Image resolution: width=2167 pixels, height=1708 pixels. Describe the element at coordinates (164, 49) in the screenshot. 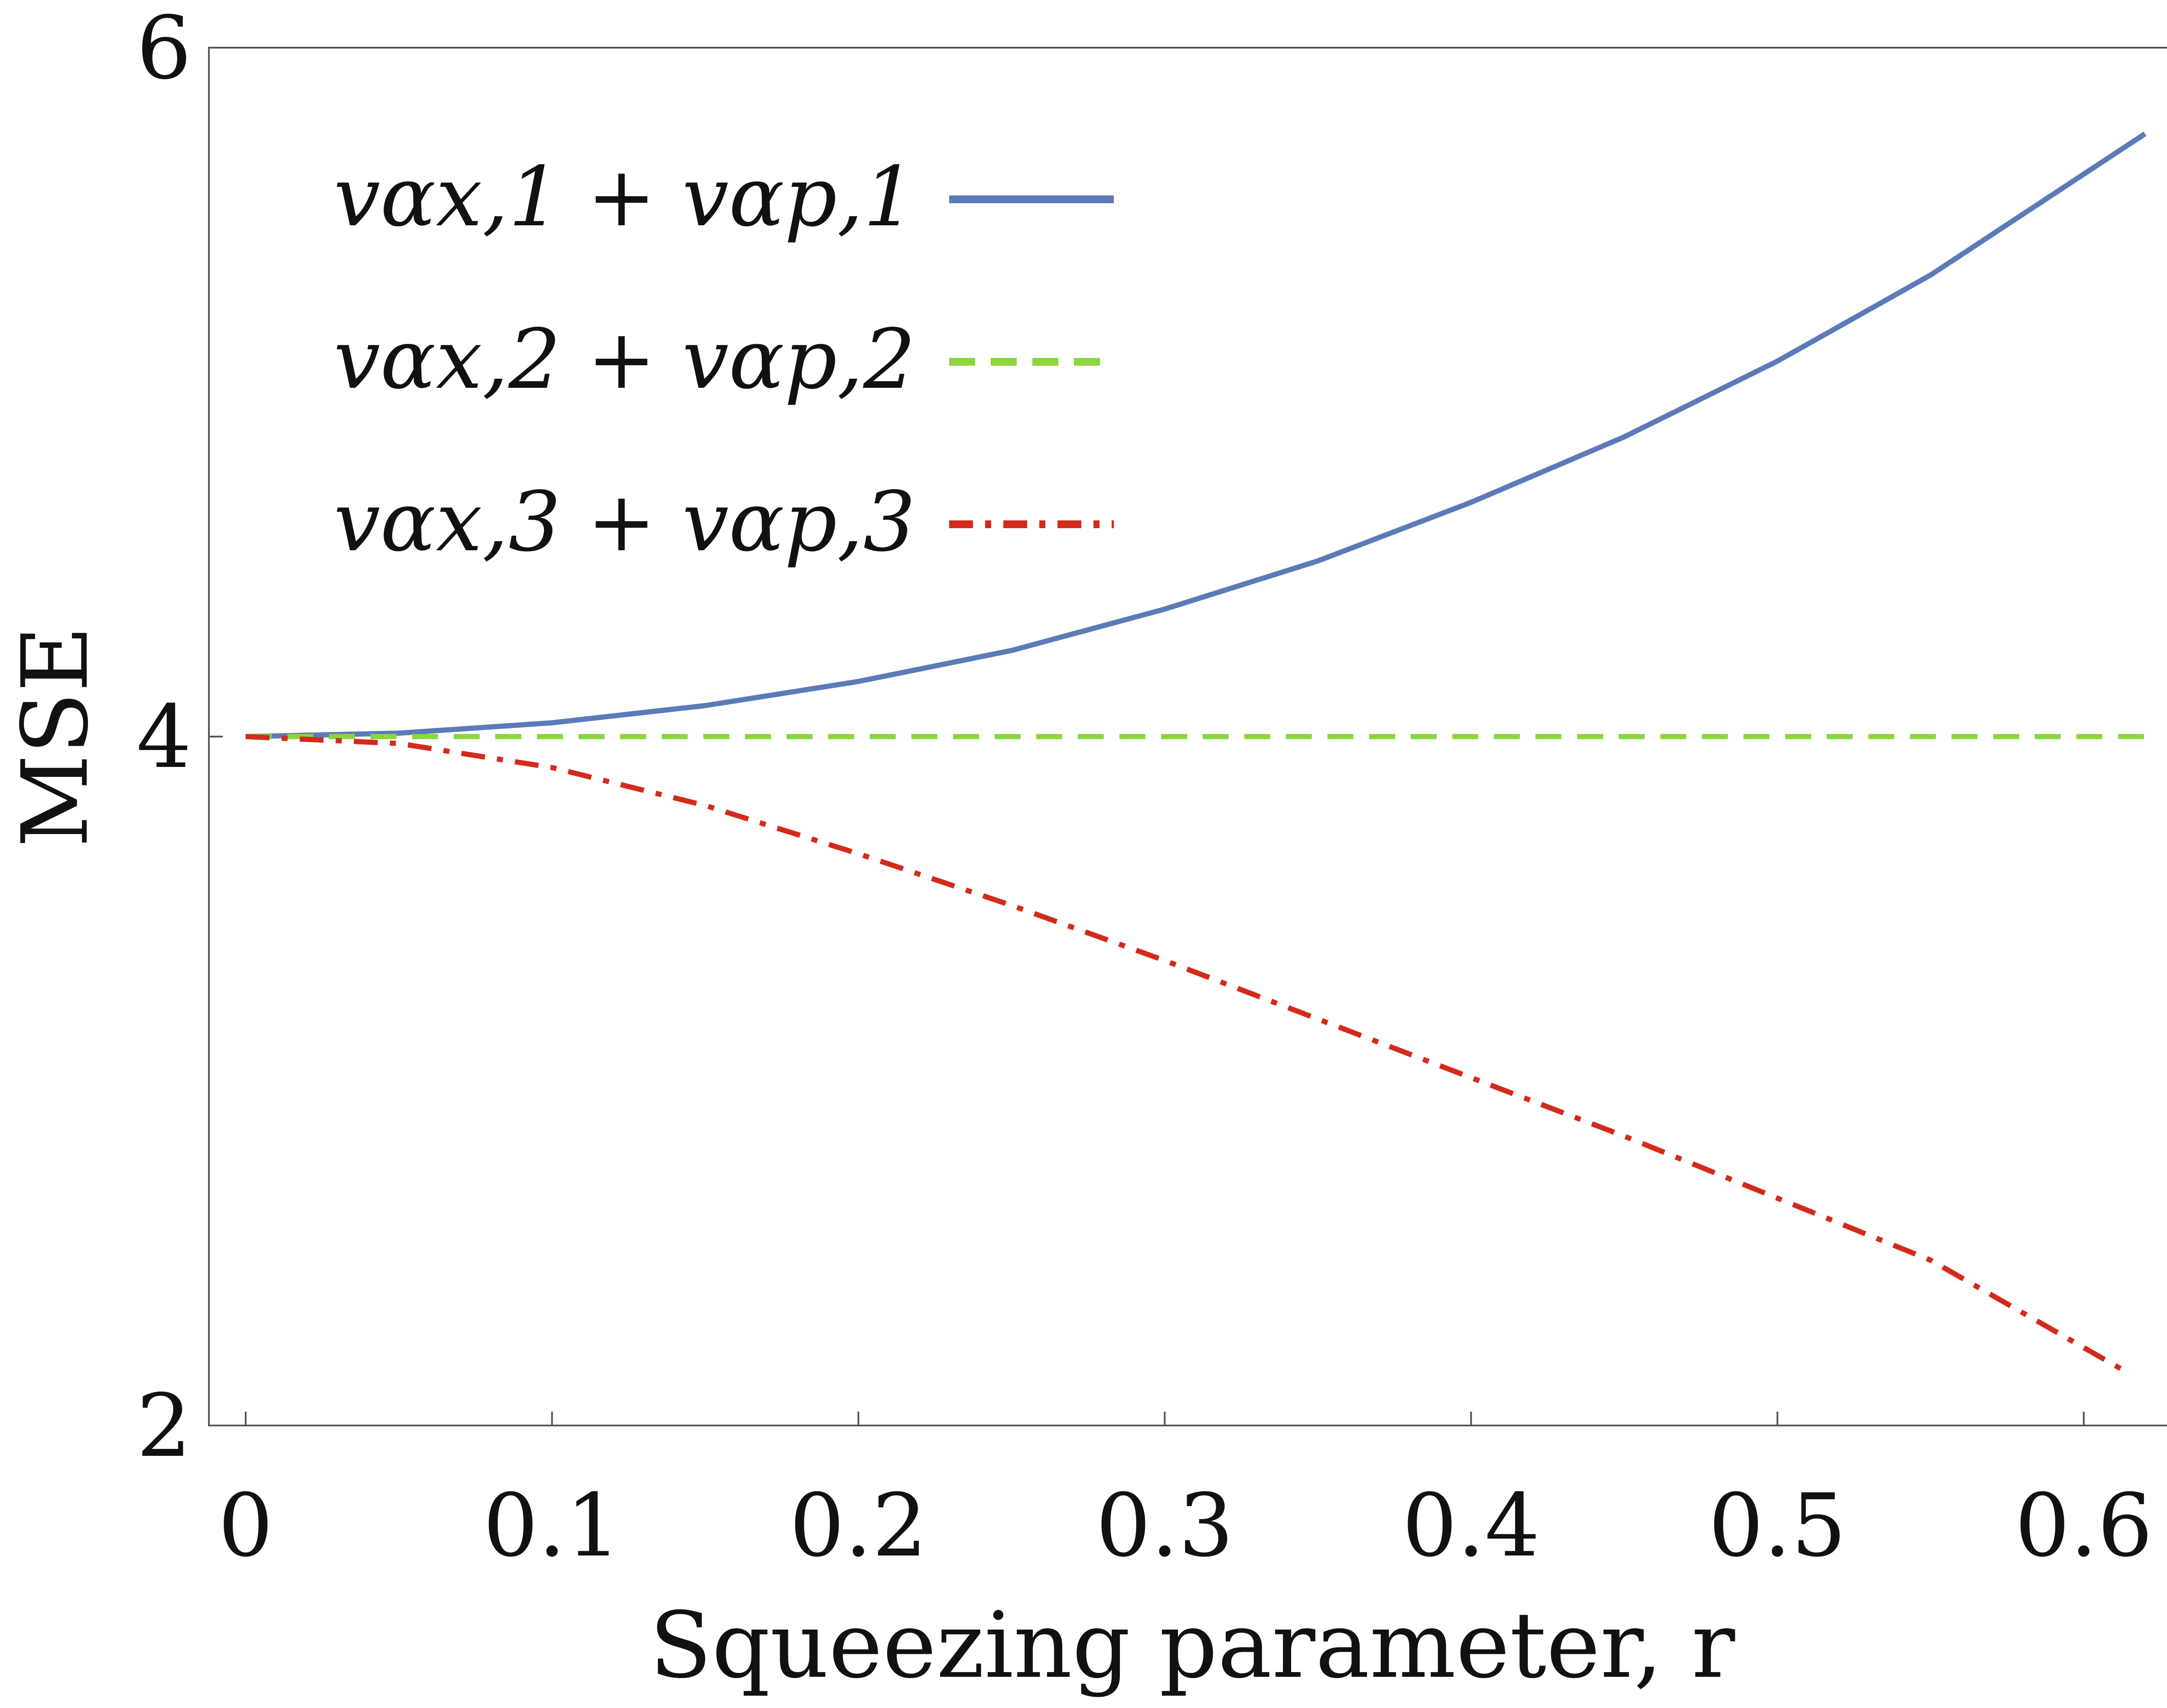

I see `y-tick-label: 6` at that location.